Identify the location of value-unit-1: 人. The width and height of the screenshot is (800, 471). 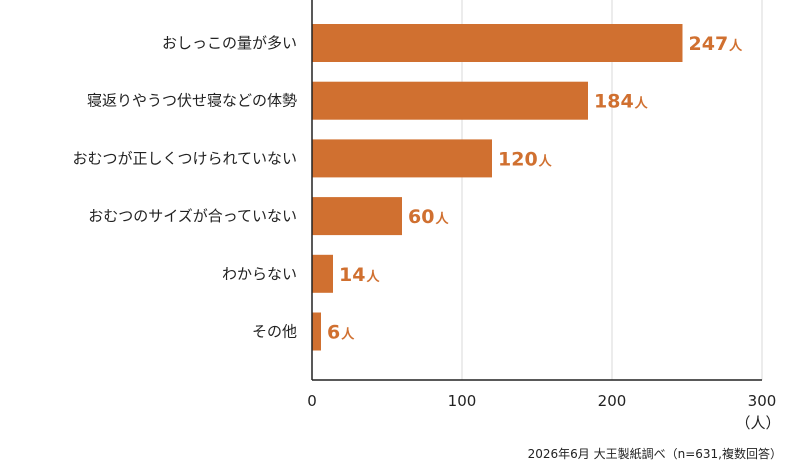
(642, 104).